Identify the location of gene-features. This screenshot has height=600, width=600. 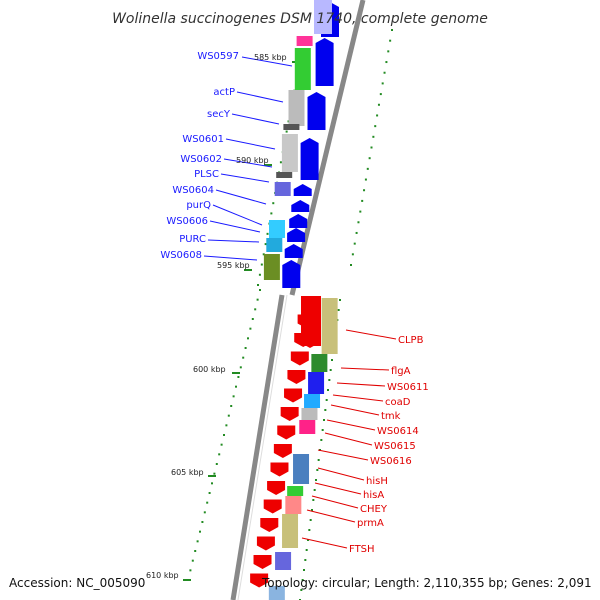
(294, 300).